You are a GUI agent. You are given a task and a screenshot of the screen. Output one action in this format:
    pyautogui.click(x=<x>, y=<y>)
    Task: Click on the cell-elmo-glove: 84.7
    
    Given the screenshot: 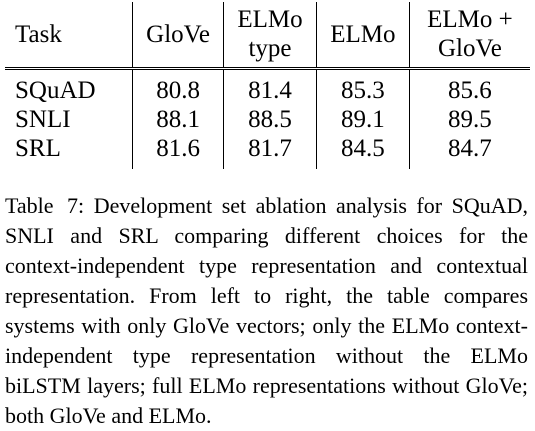 What is the action you would take?
    pyautogui.click(x=470, y=148)
    